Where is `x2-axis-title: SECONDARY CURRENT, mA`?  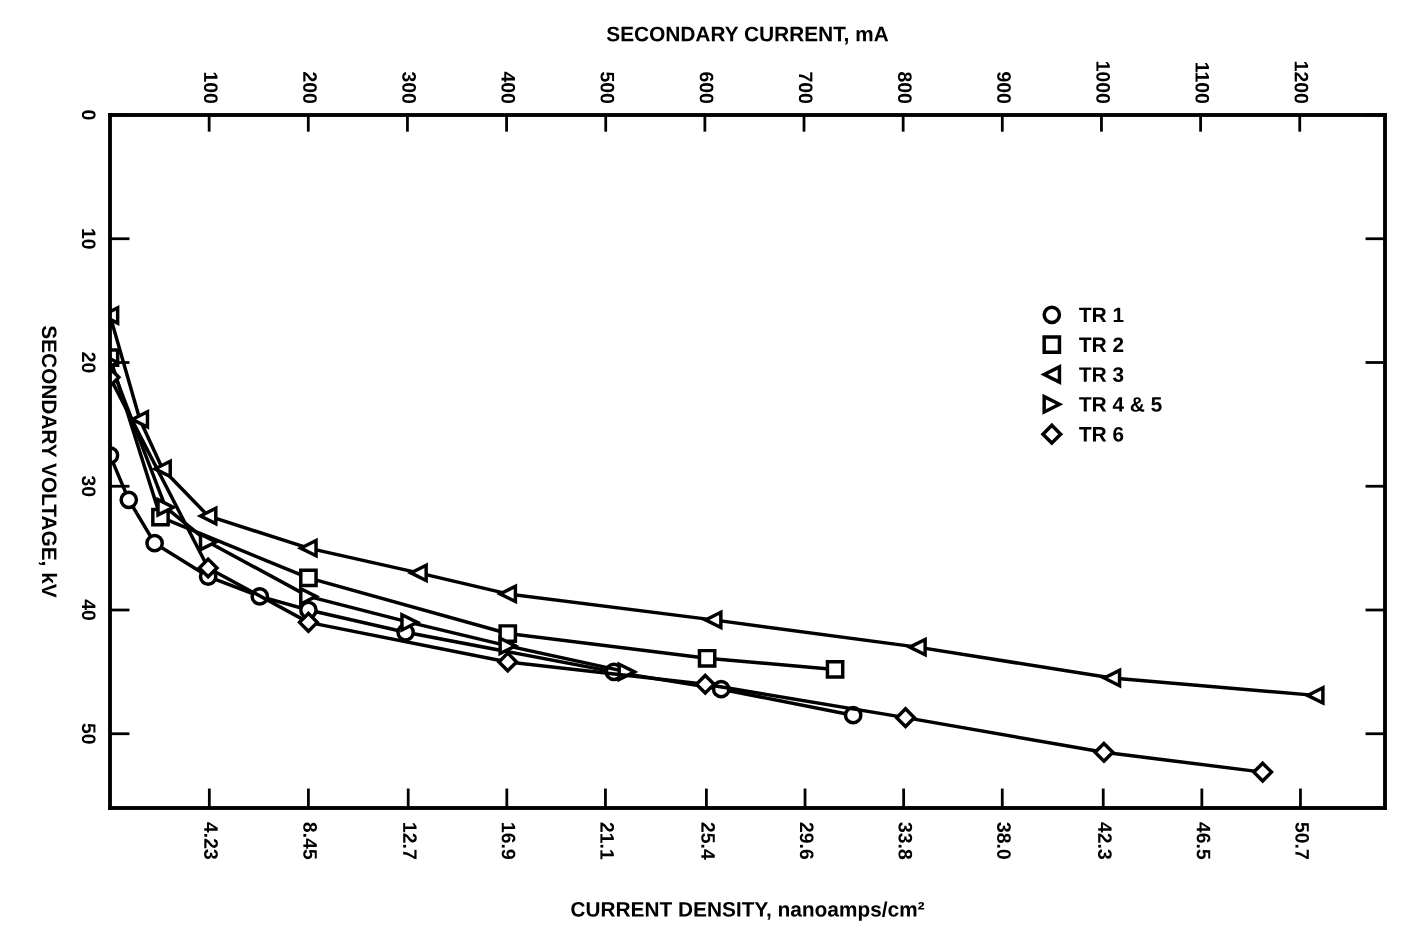 x2-axis-title: SECONDARY CURRENT, mA is located at coordinates (747, 35).